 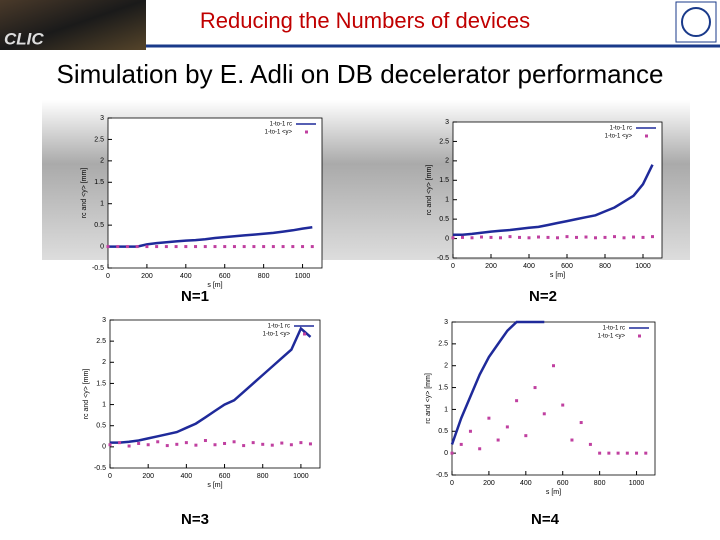 What do you see at coordinates (696, 22) in the screenshot?
I see `cern-logo-ring` at bounding box center [696, 22].